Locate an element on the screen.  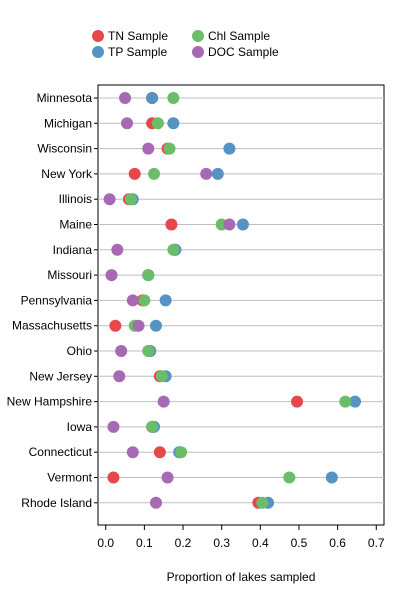
point-tp-sample-massachusetts is located at coordinates (155, 325).